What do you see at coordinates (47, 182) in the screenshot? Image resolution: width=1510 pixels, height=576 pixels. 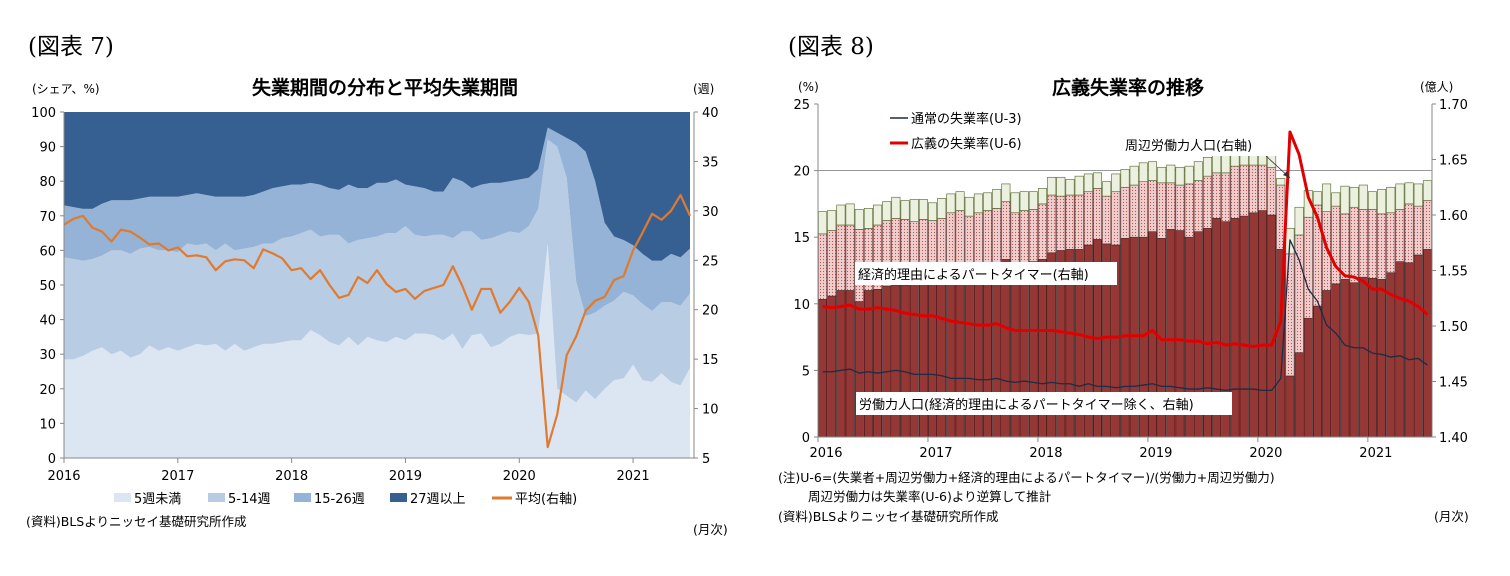 I see `y-tick-label-left: 80` at bounding box center [47, 182].